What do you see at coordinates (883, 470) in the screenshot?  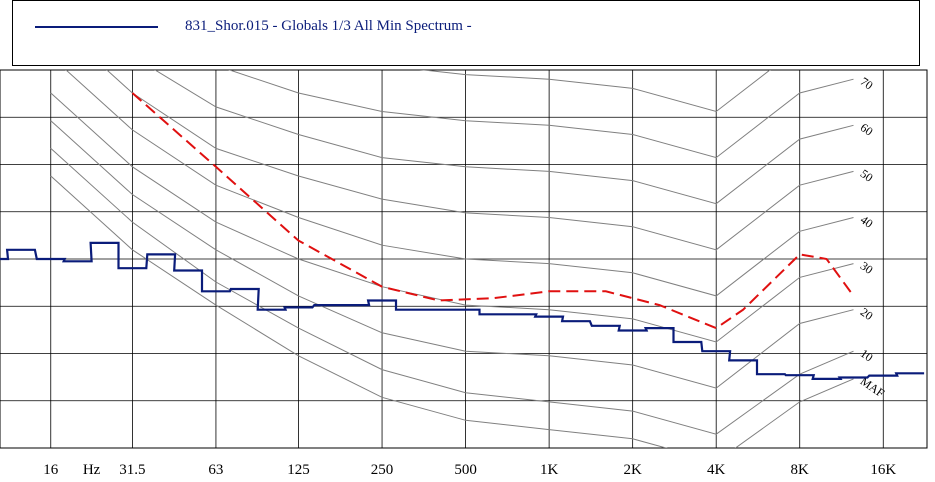 I see `x-tick-label: 16K` at bounding box center [883, 470].